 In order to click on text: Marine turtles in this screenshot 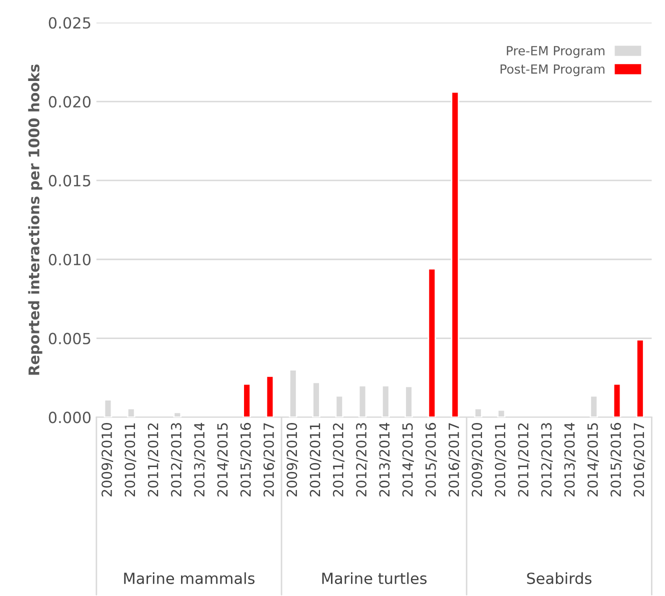, I will do `click(374, 578)`.